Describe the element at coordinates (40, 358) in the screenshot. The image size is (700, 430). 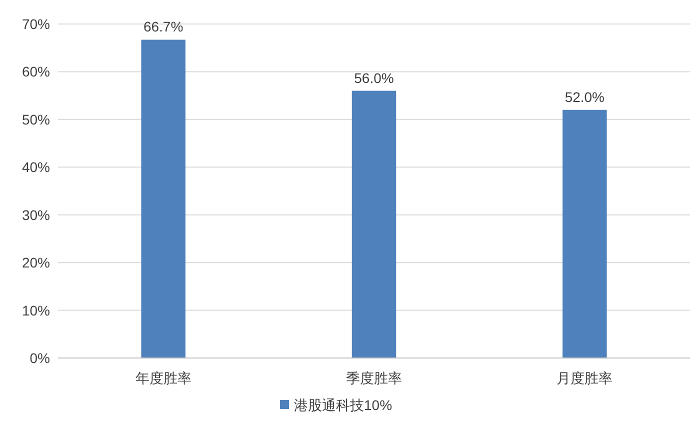
I see `y-tick-label: 0%` at that location.